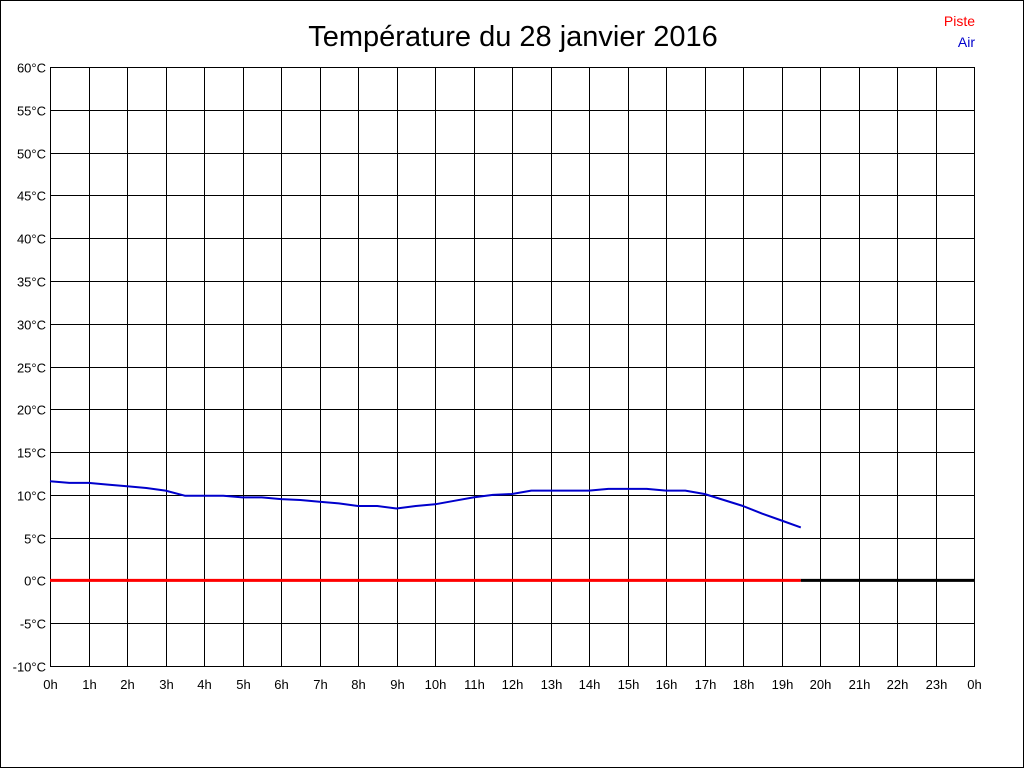 Image resolution: width=1024 pixels, height=768 pixels. I want to click on chart-title: Température du 28 janvier 2016, so click(512, 37).